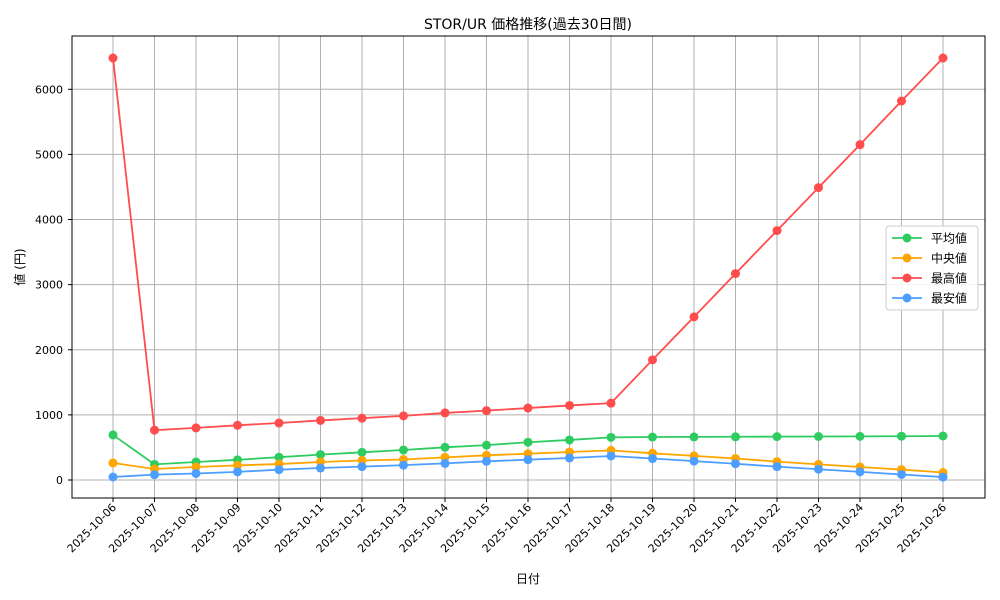 Image resolution: width=1000 pixels, height=600 pixels. What do you see at coordinates (949, 298) in the screenshot?
I see `legend-label: 最安値` at bounding box center [949, 298].